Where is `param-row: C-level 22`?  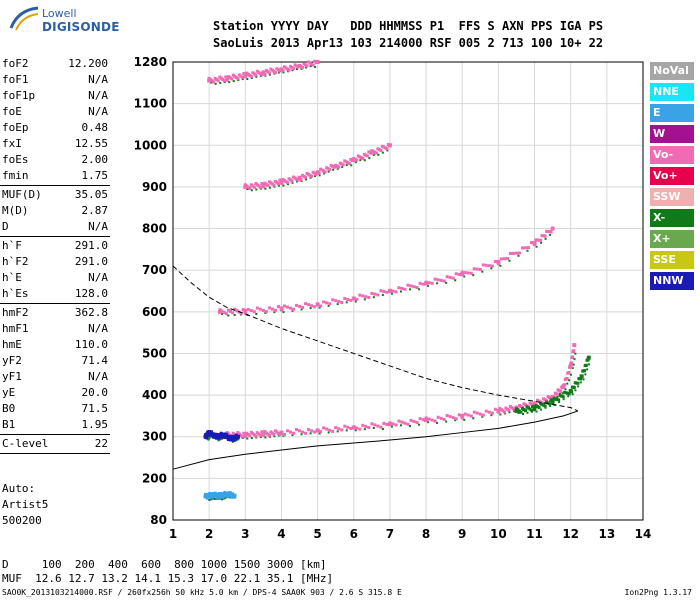 param-row: C-level 22 is located at coordinates (55, 444).